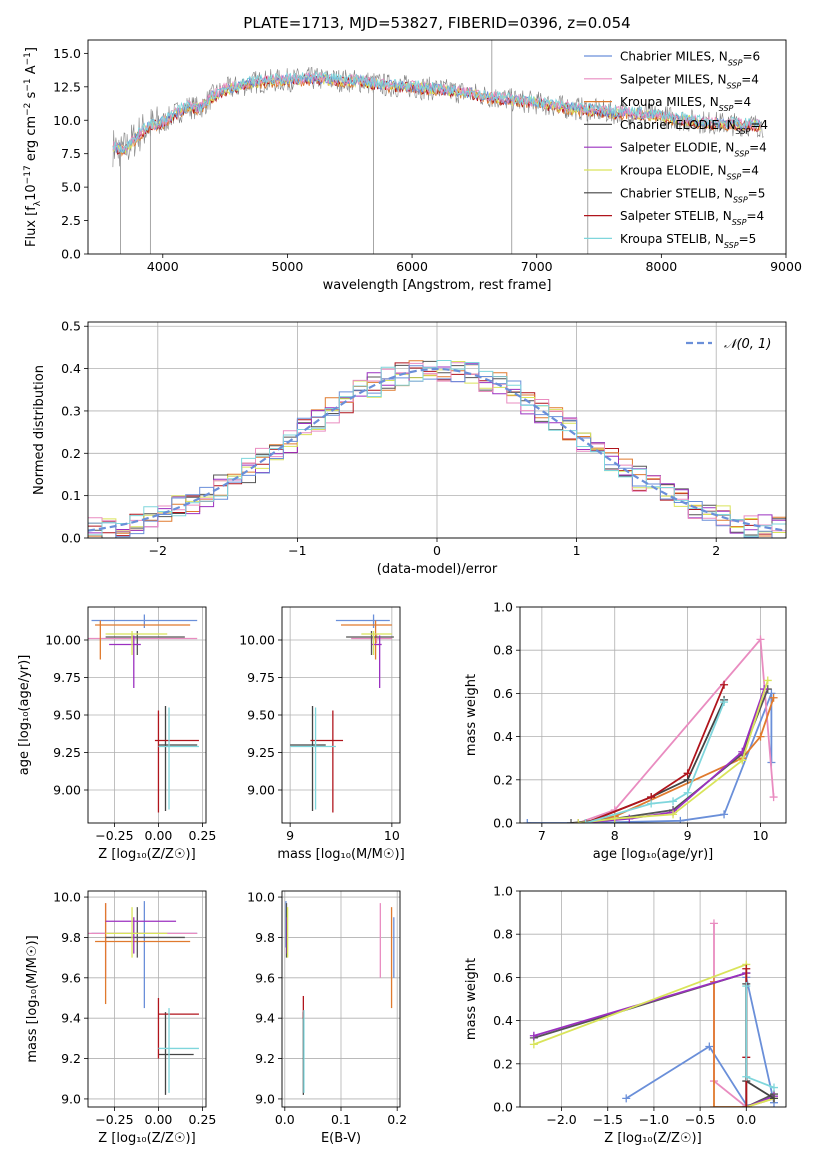 This screenshot has height=1170, width=819. Describe the element at coordinates (71, 220) in the screenshot. I see `y-tick-label: 2.5` at that location.